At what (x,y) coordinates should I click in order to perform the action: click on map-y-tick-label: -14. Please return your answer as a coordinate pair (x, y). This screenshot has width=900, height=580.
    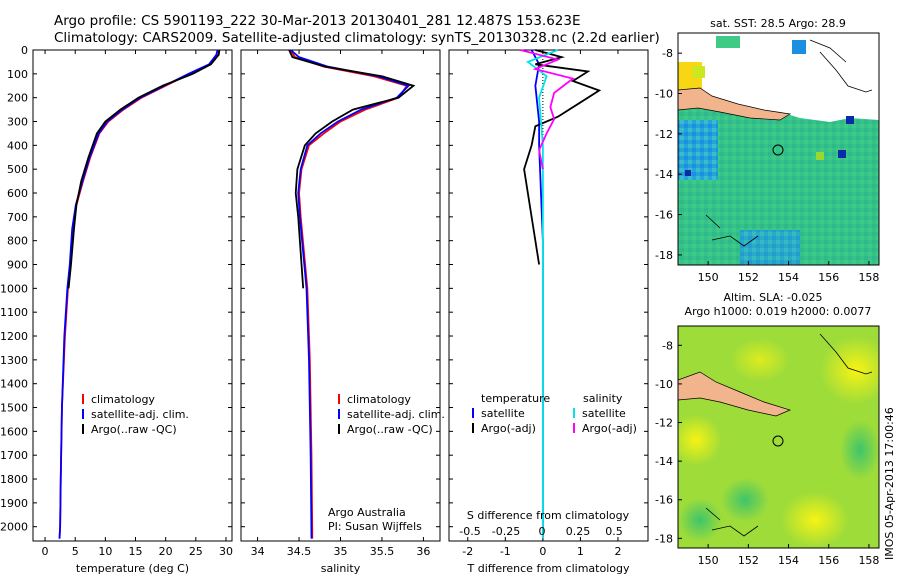
    Looking at the image, I should click on (664, 461).